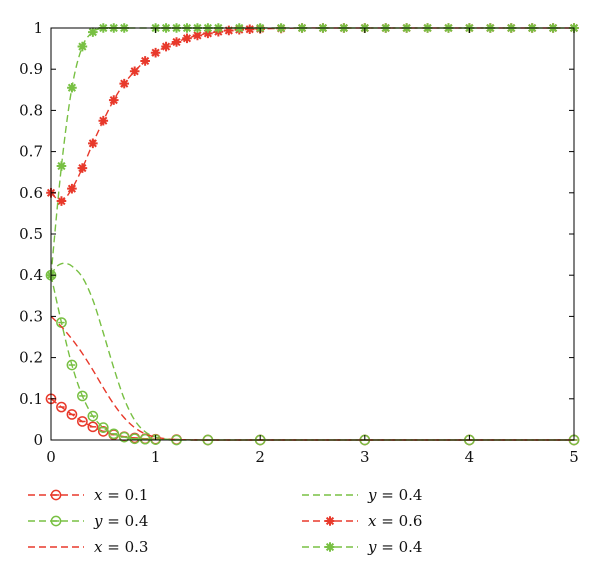 The width and height of the screenshot is (600, 576). I want to click on y-tick-label-5: 0.5, so click(31, 234).